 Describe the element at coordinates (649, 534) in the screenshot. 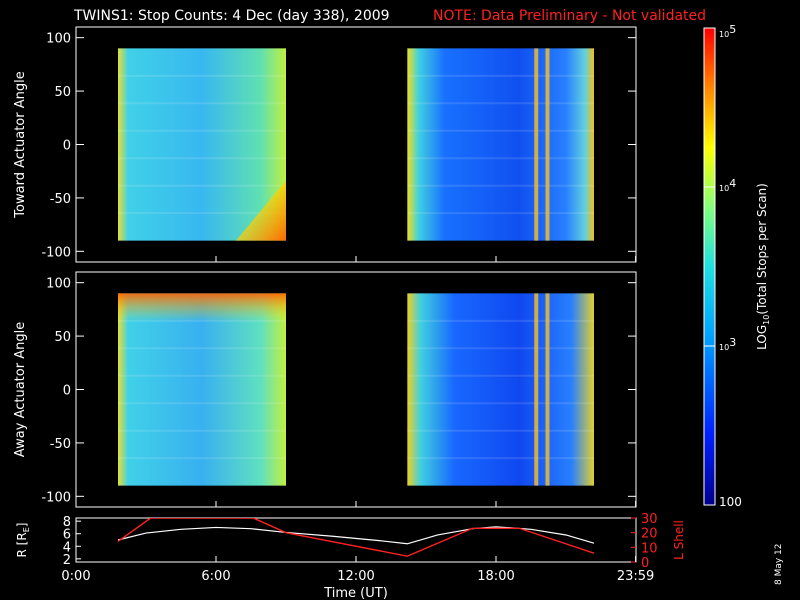

I see `orbit-ytick-right-label: 20` at that location.